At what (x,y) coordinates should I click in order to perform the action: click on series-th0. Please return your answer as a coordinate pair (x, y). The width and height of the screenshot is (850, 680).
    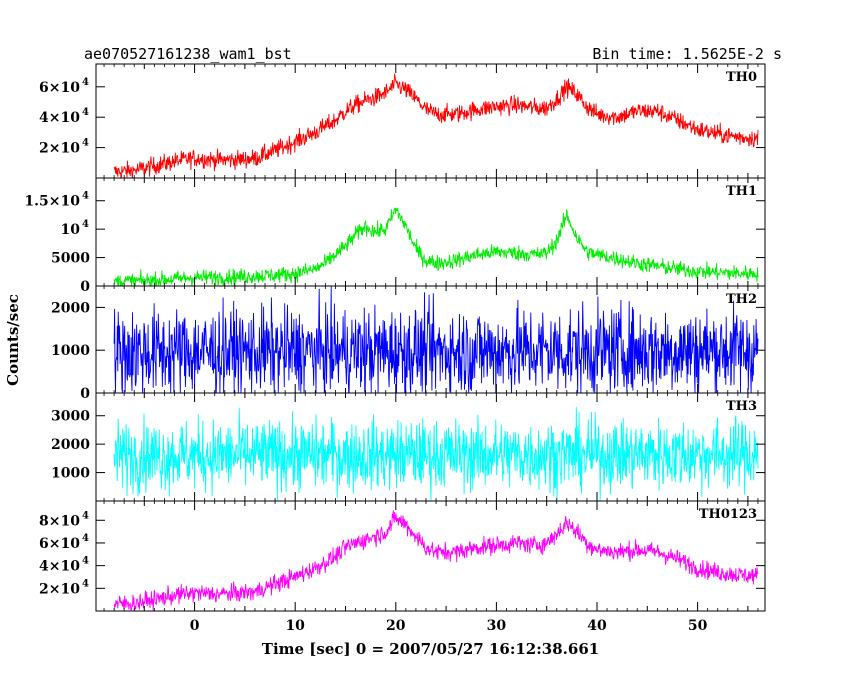
    Looking at the image, I should click on (436, 126).